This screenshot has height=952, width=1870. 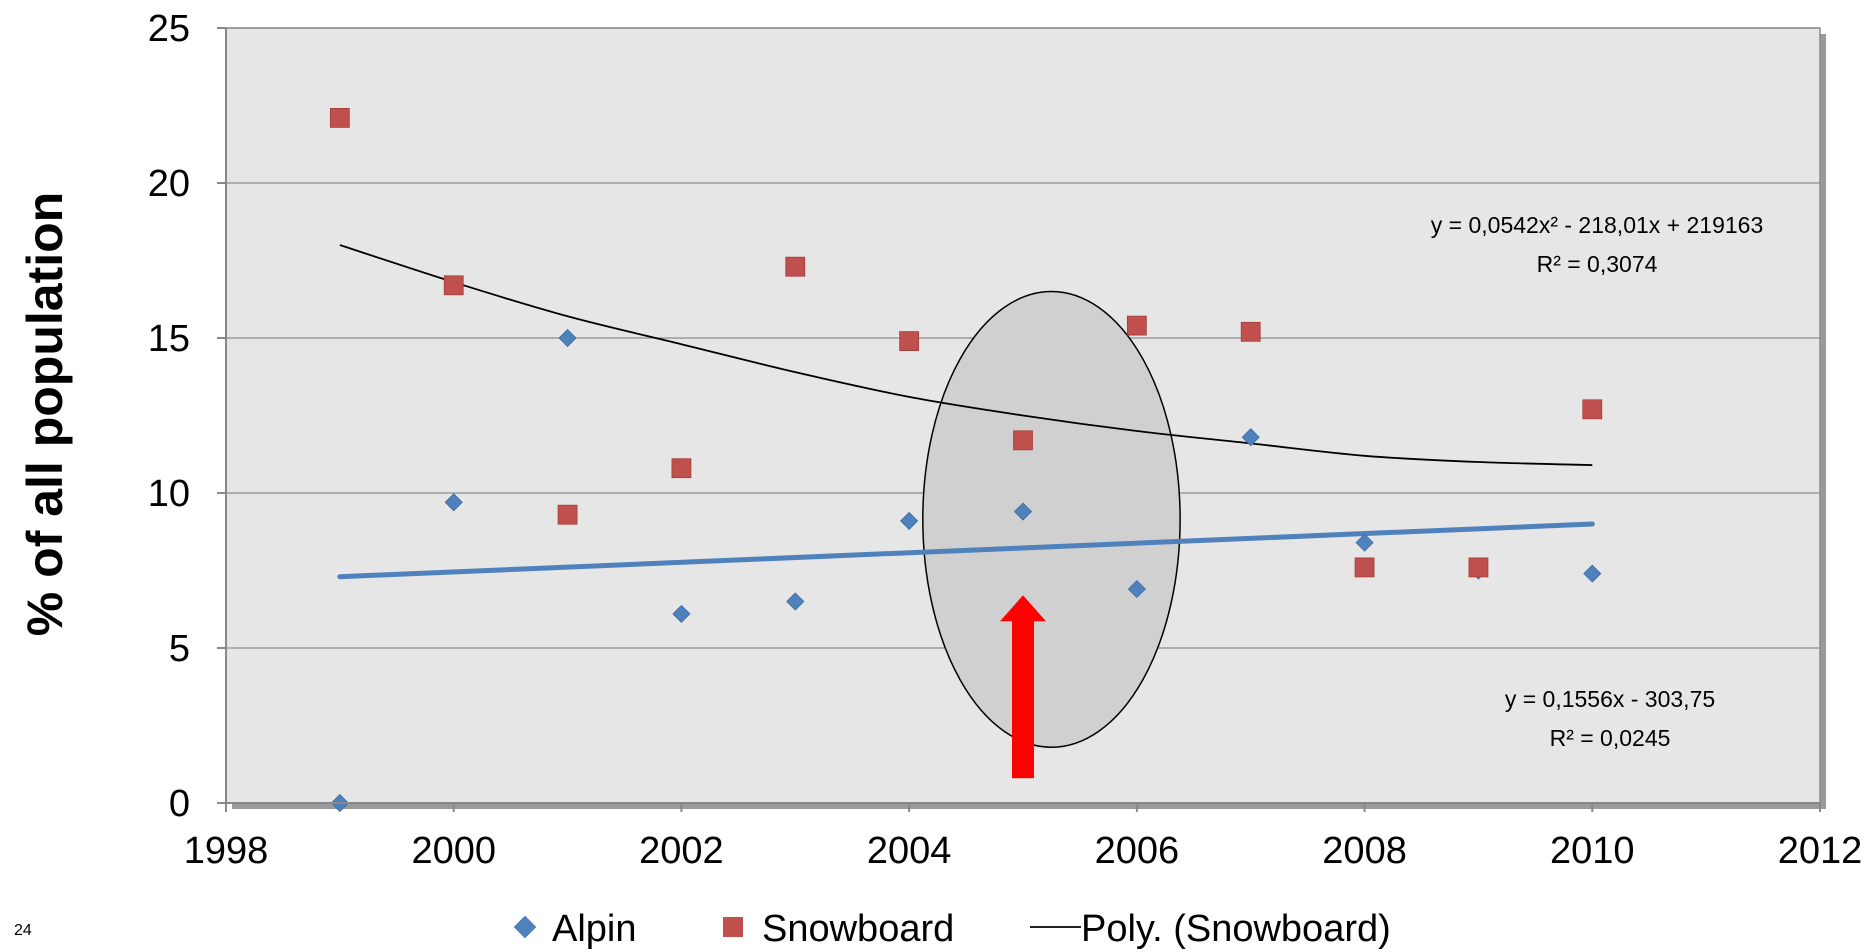 What do you see at coordinates (23, 930) in the screenshot?
I see `slide-number: 24` at bounding box center [23, 930].